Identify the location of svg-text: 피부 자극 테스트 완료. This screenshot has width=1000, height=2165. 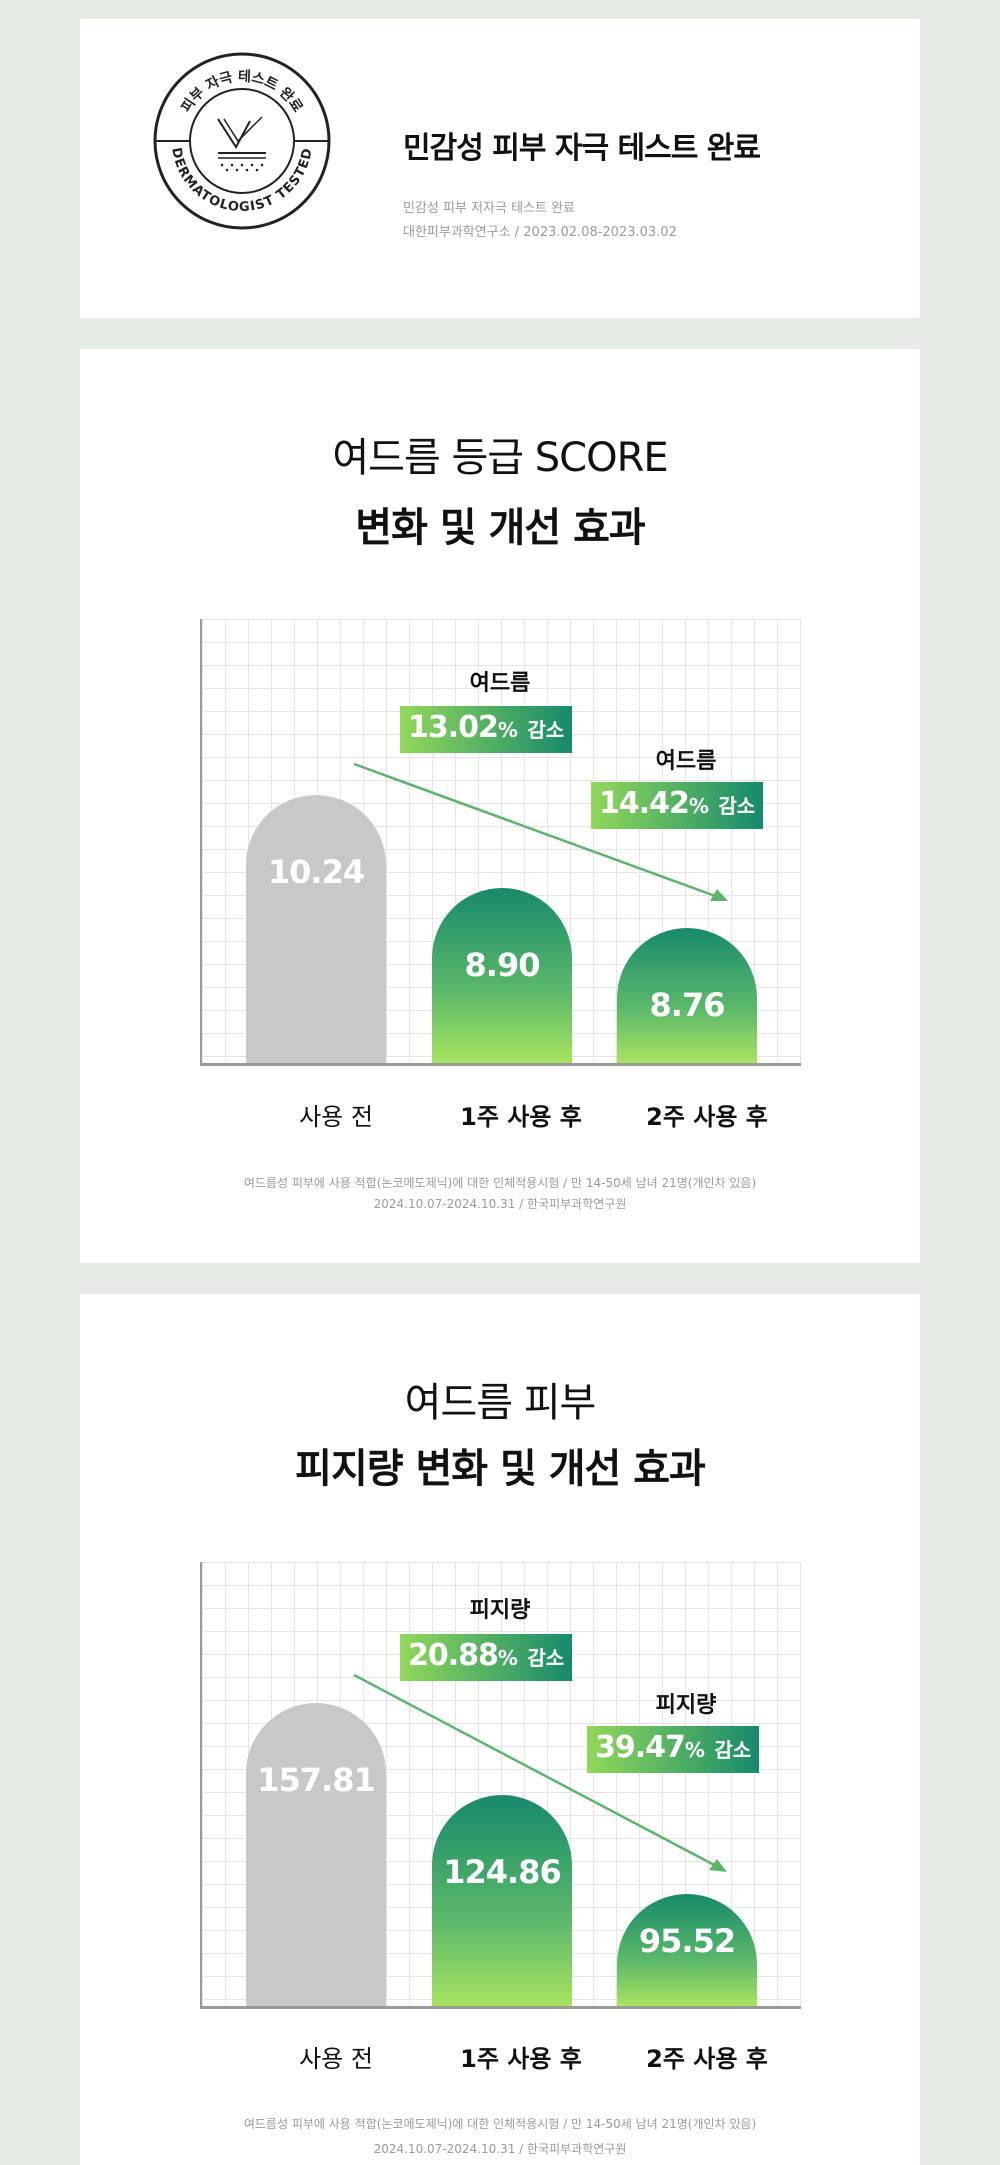
(242, 92).